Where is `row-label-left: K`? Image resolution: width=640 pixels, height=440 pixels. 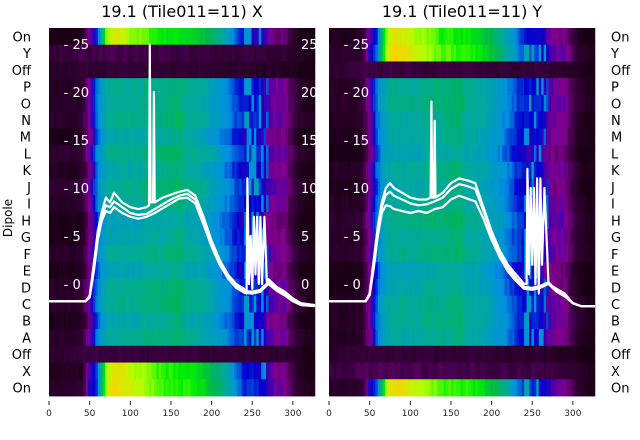
row-label-left: K is located at coordinates (26, 171).